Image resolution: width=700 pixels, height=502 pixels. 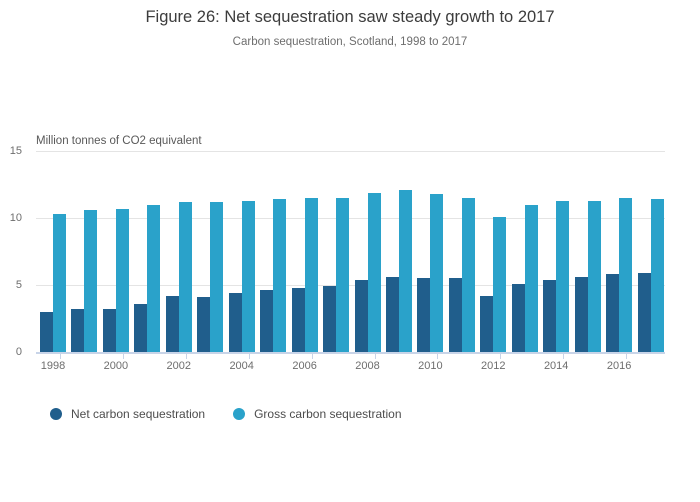 What do you see at coordinates (18, 285) in the screenshot?
I see `y-tick-label-5: 5` at bounding box center [18, 285].